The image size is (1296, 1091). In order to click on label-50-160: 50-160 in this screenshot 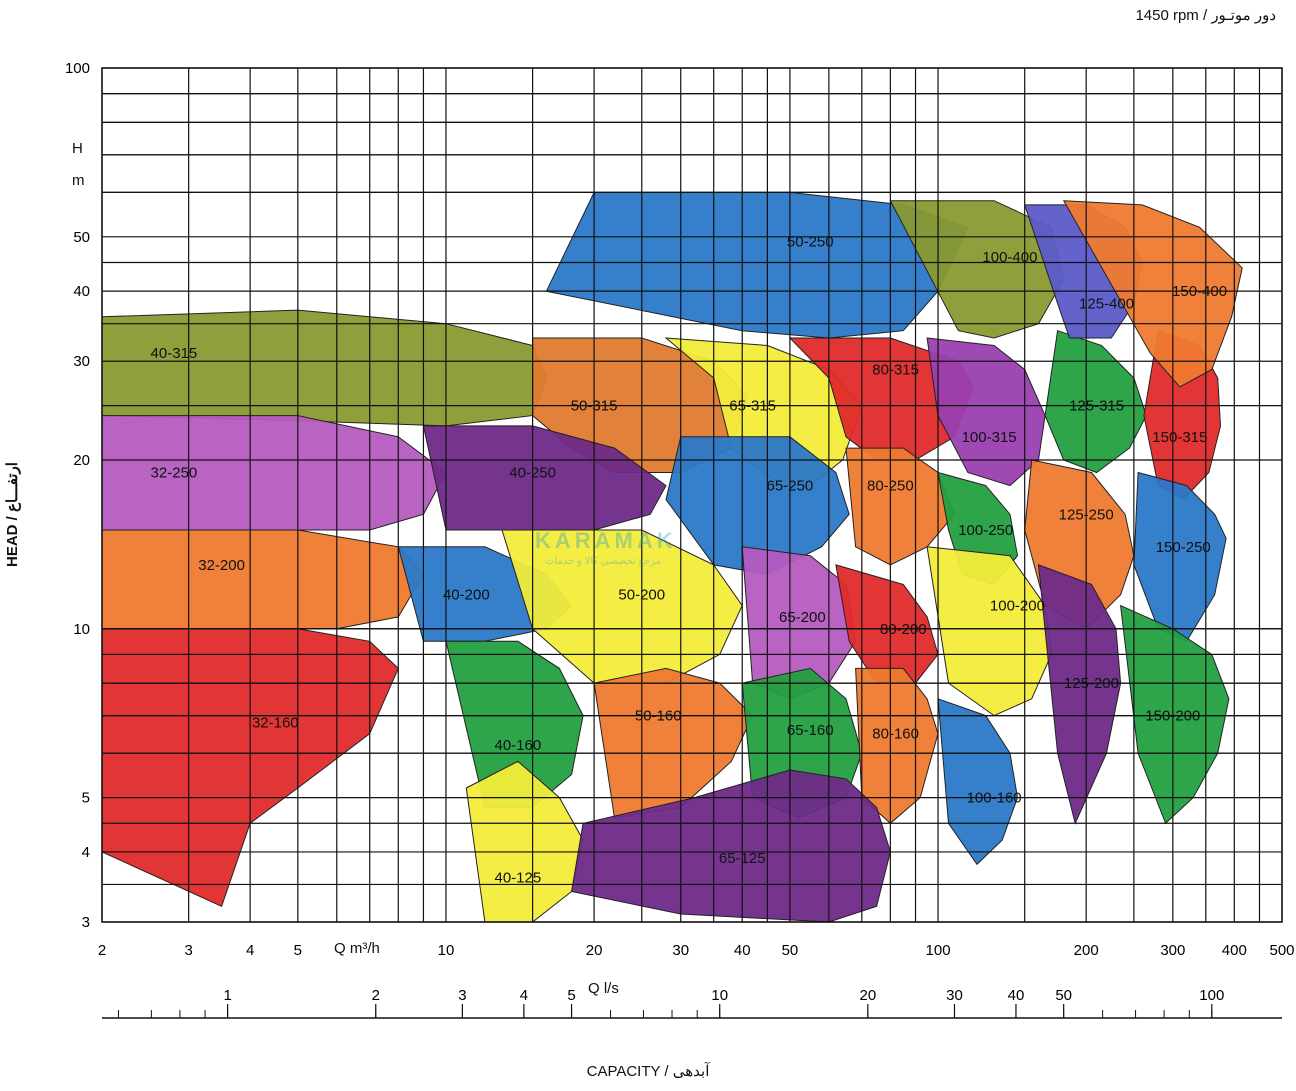, I will do `click(658, 716)`.